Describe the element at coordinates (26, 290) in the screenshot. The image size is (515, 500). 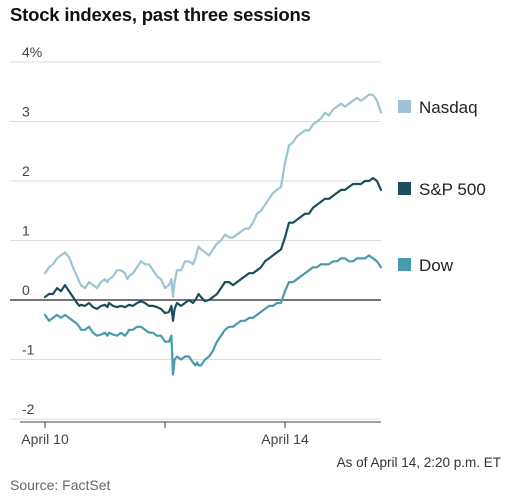
I see `y-tick-label: 0` at that location.